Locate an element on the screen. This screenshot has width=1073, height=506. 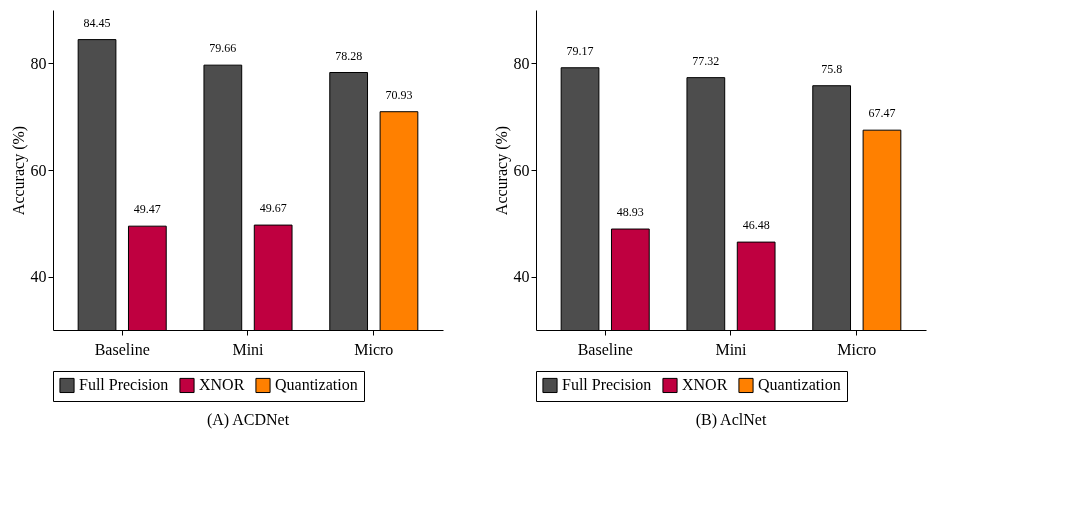
data-label: 77.32 is located at coordinates (706, 60).